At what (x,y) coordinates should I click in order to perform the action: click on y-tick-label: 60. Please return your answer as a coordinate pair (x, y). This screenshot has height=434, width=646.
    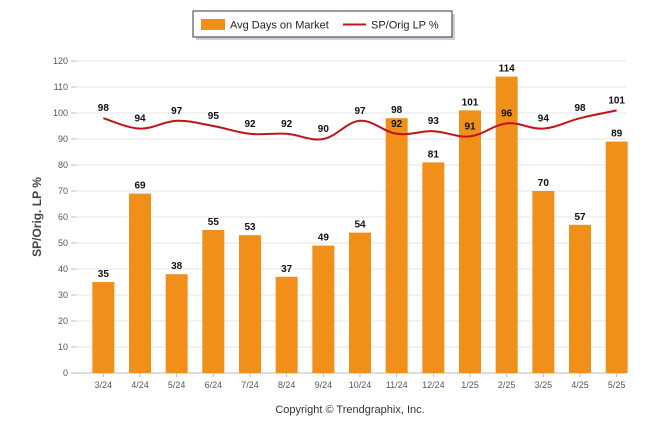
    Looking at the image, I should click on (63, 217).